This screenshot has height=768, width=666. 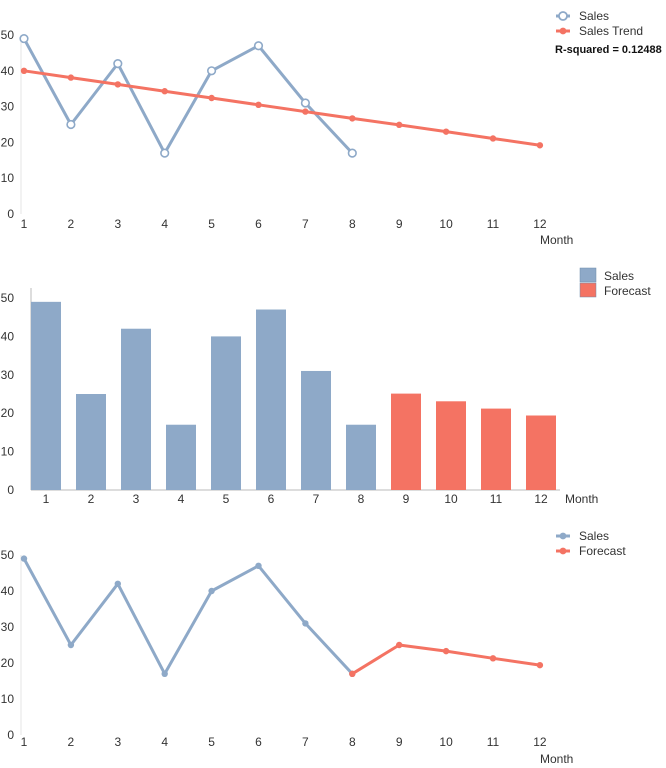 I want to click on x-tick-label: 8, so click(x=352, y=224).